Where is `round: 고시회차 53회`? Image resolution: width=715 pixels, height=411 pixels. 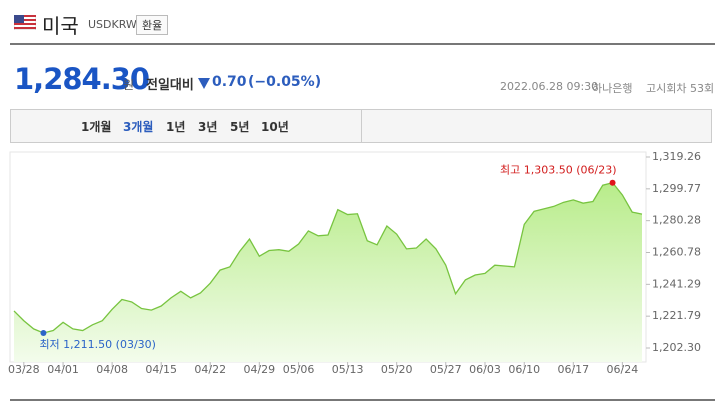 round: 고시회차 53회 is located at coordinates (680, 88).